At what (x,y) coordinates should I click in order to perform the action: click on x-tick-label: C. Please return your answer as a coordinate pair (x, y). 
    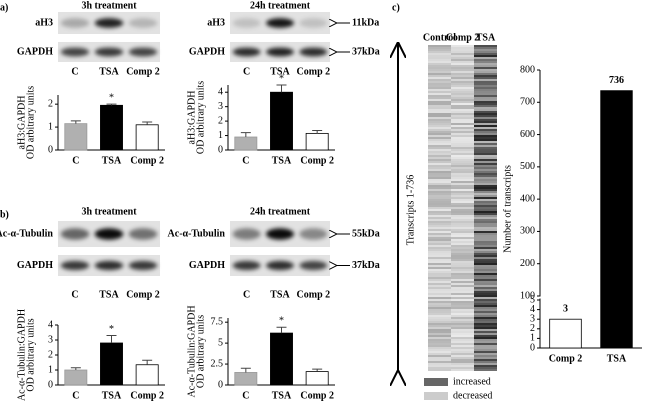
    Looking at the image, I should click on (245, 395).